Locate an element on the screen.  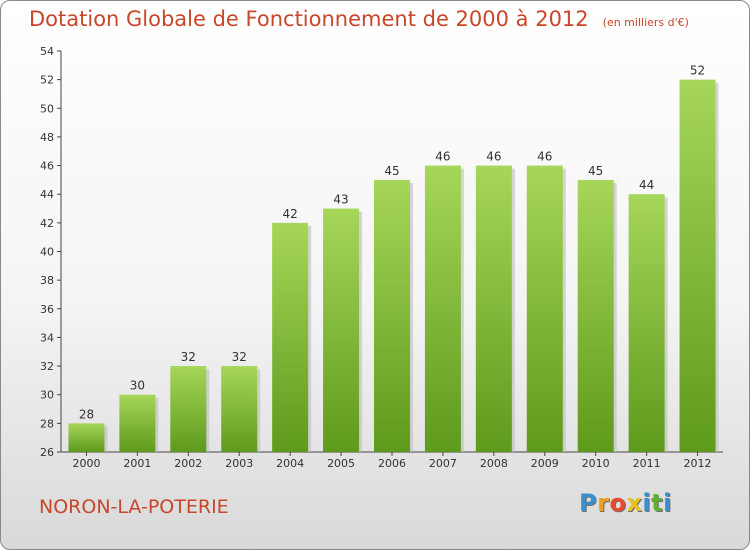
logo-letter: o is located at coordinates (618, 503).